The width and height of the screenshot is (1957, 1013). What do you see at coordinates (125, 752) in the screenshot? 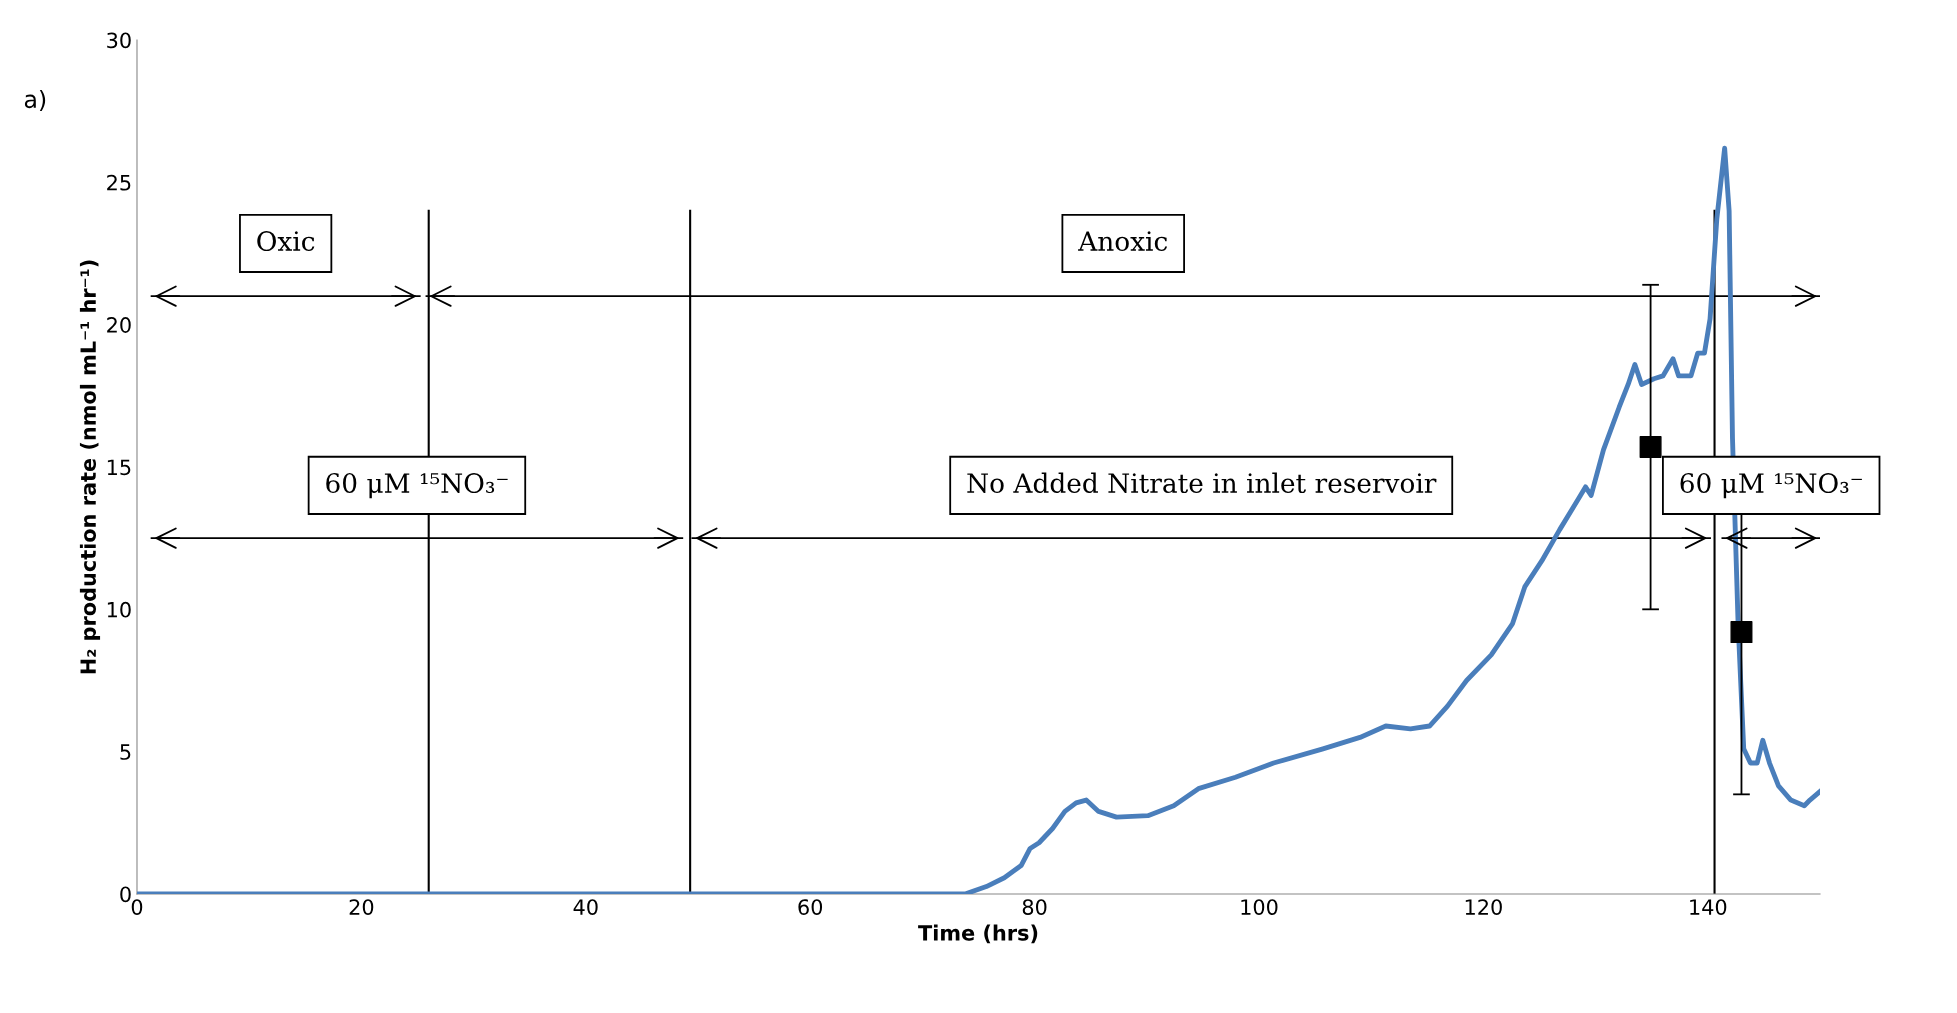
I see `y-tick-label: 5` at bounding box center [125, 752].